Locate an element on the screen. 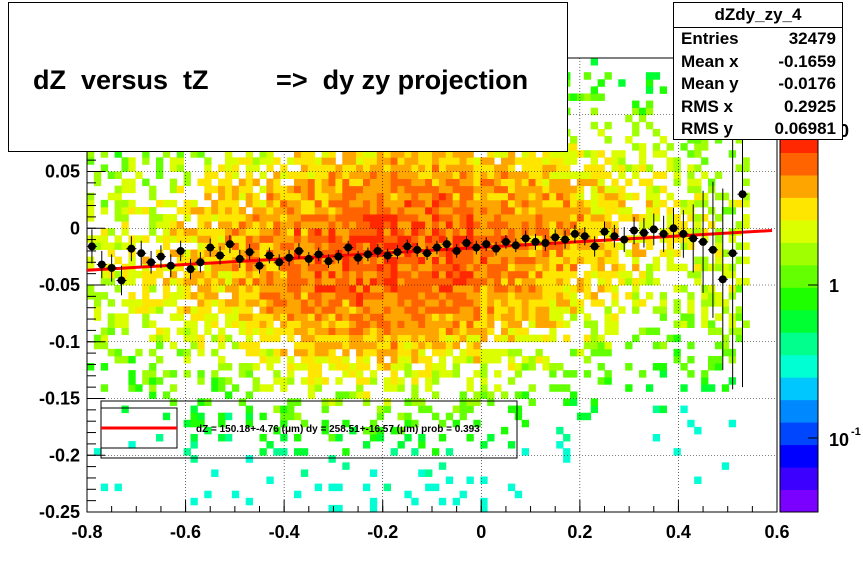  palette-swatch is located at coordinates (799, 321).